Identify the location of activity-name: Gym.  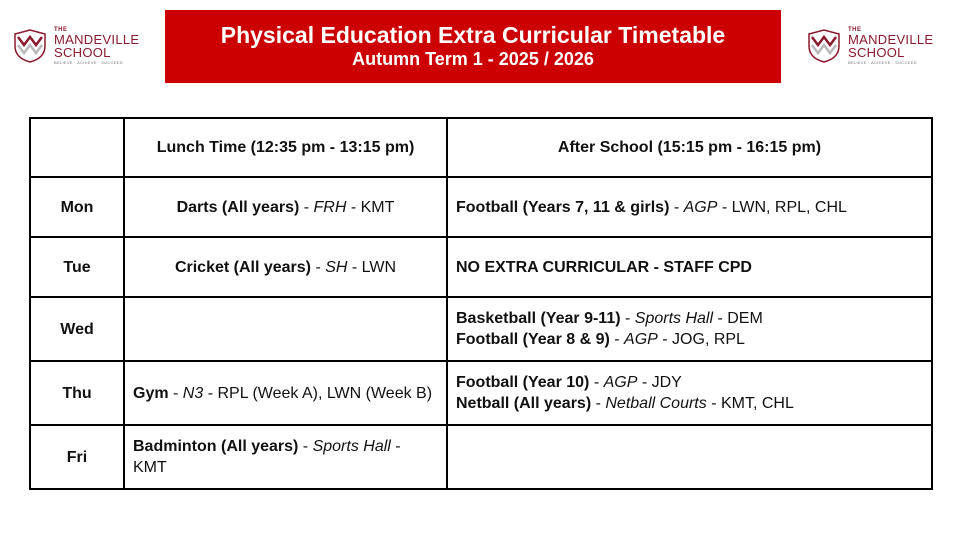
(151, 393).